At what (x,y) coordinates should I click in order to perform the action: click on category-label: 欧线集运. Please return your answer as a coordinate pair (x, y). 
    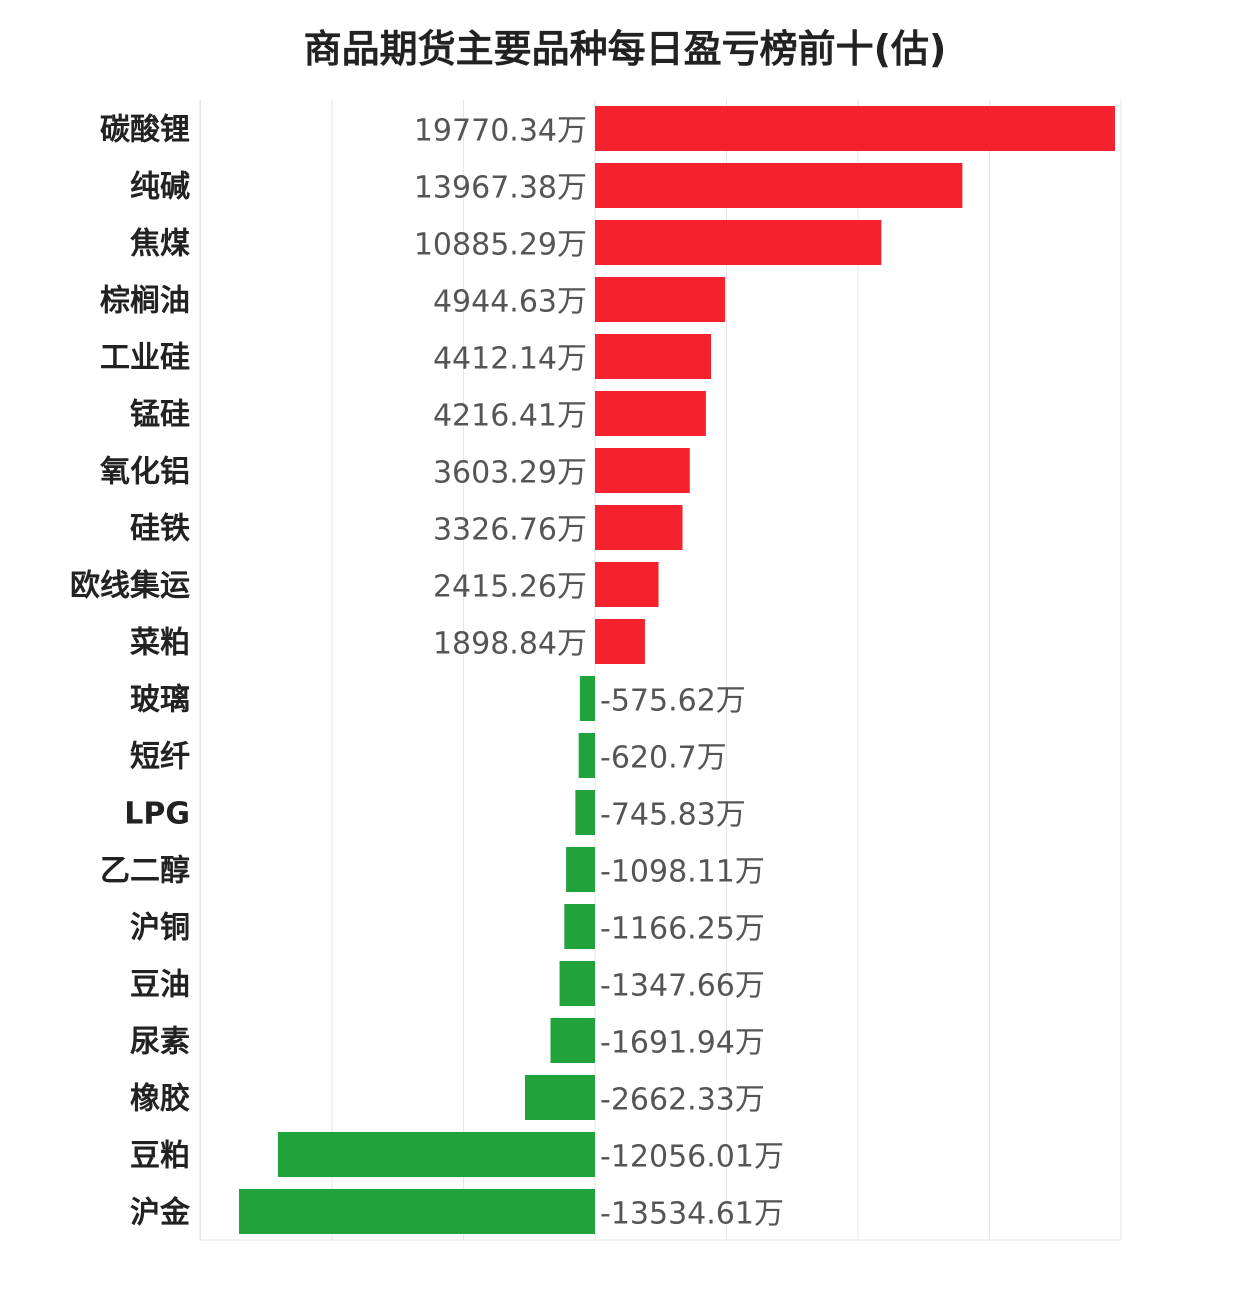
    Looking at the image, I should click on (130, 586).